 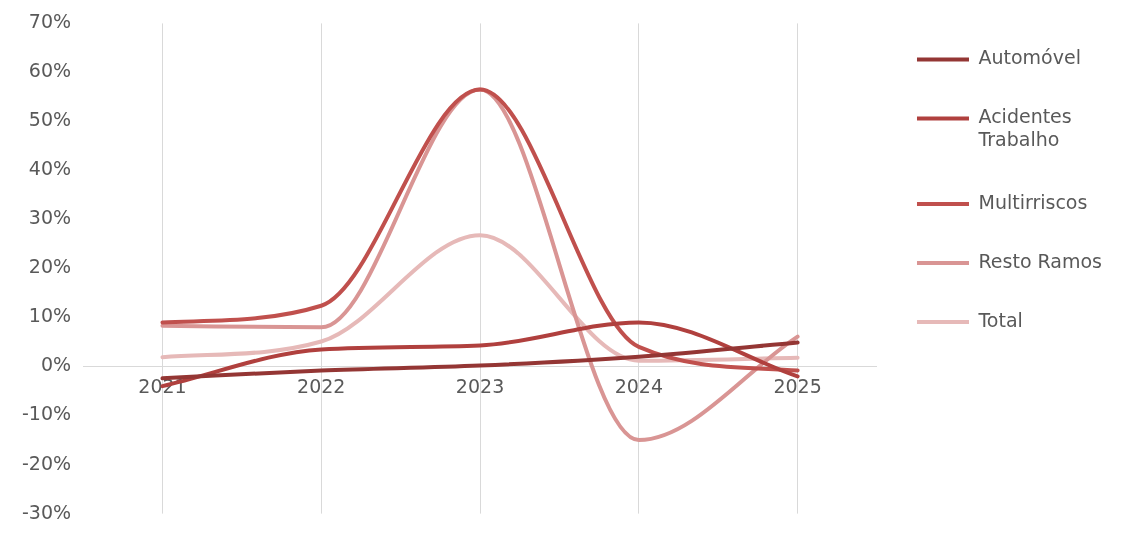 What do you see at coordinates (50, 168) in the screenshot?
I see `y-tick-label: 40%` at bounding box center [50, 168].